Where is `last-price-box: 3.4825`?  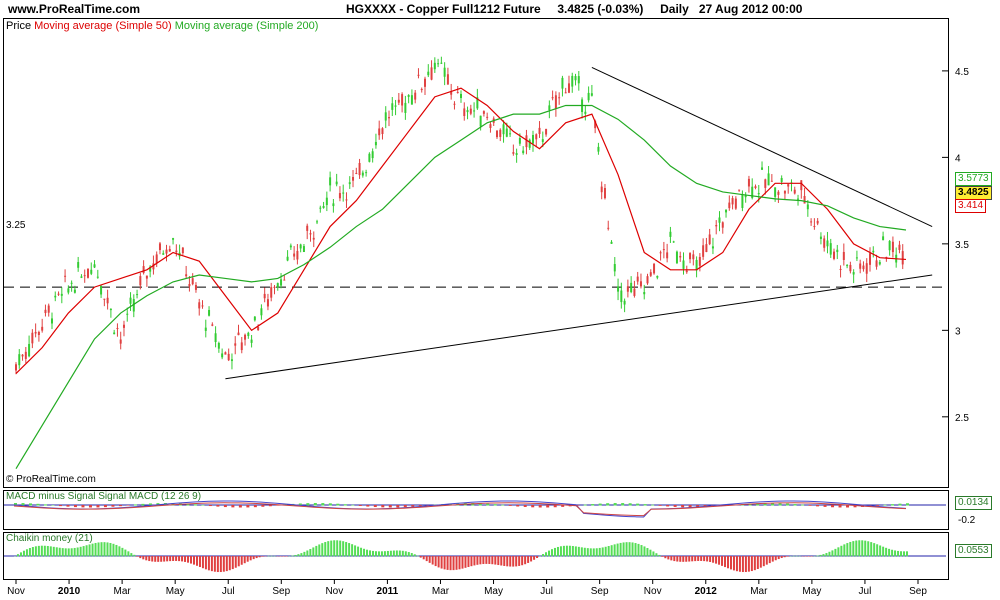
last-price-box: 3.4825 is located at coordinates (973, 193).